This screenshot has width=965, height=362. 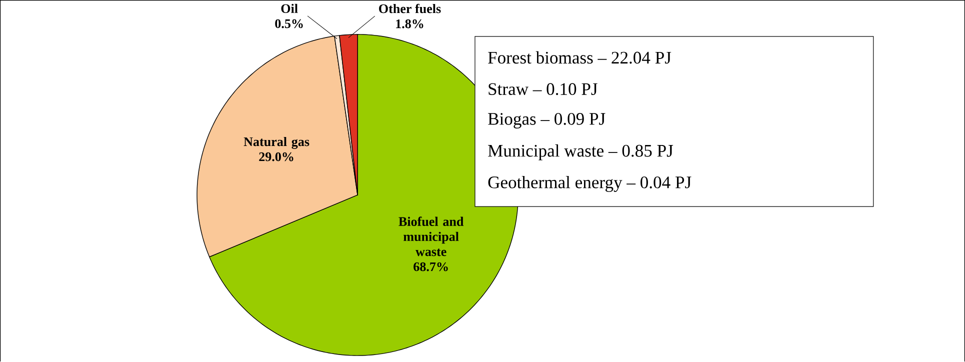 I want to click on data-label: 0.5%, so click(x=289, y=23).